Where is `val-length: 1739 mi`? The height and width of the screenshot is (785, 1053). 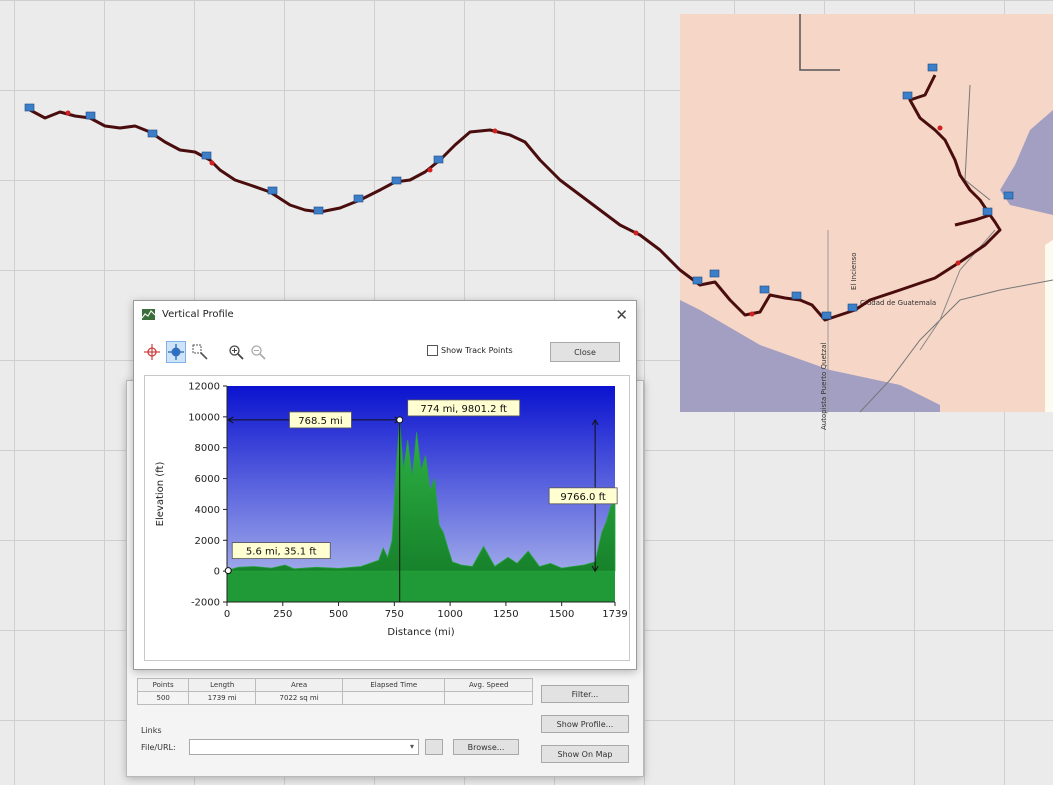 val-length: 1739 mi is located at coordinates (222, 698).